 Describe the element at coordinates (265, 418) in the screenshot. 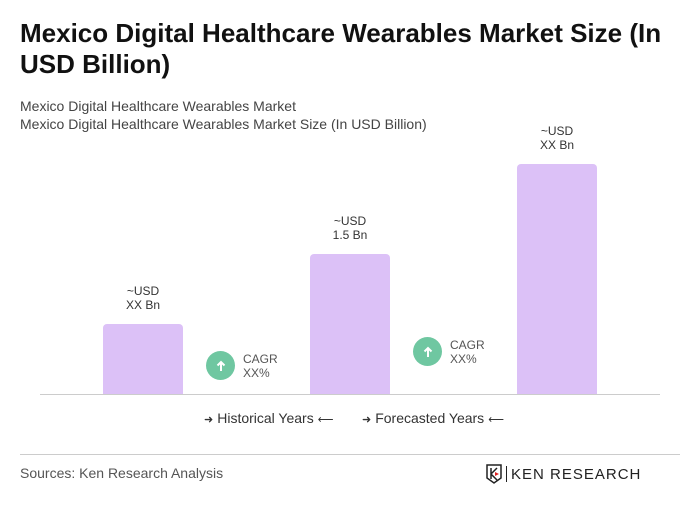

I see `legend-label: Historical Years` at that location.